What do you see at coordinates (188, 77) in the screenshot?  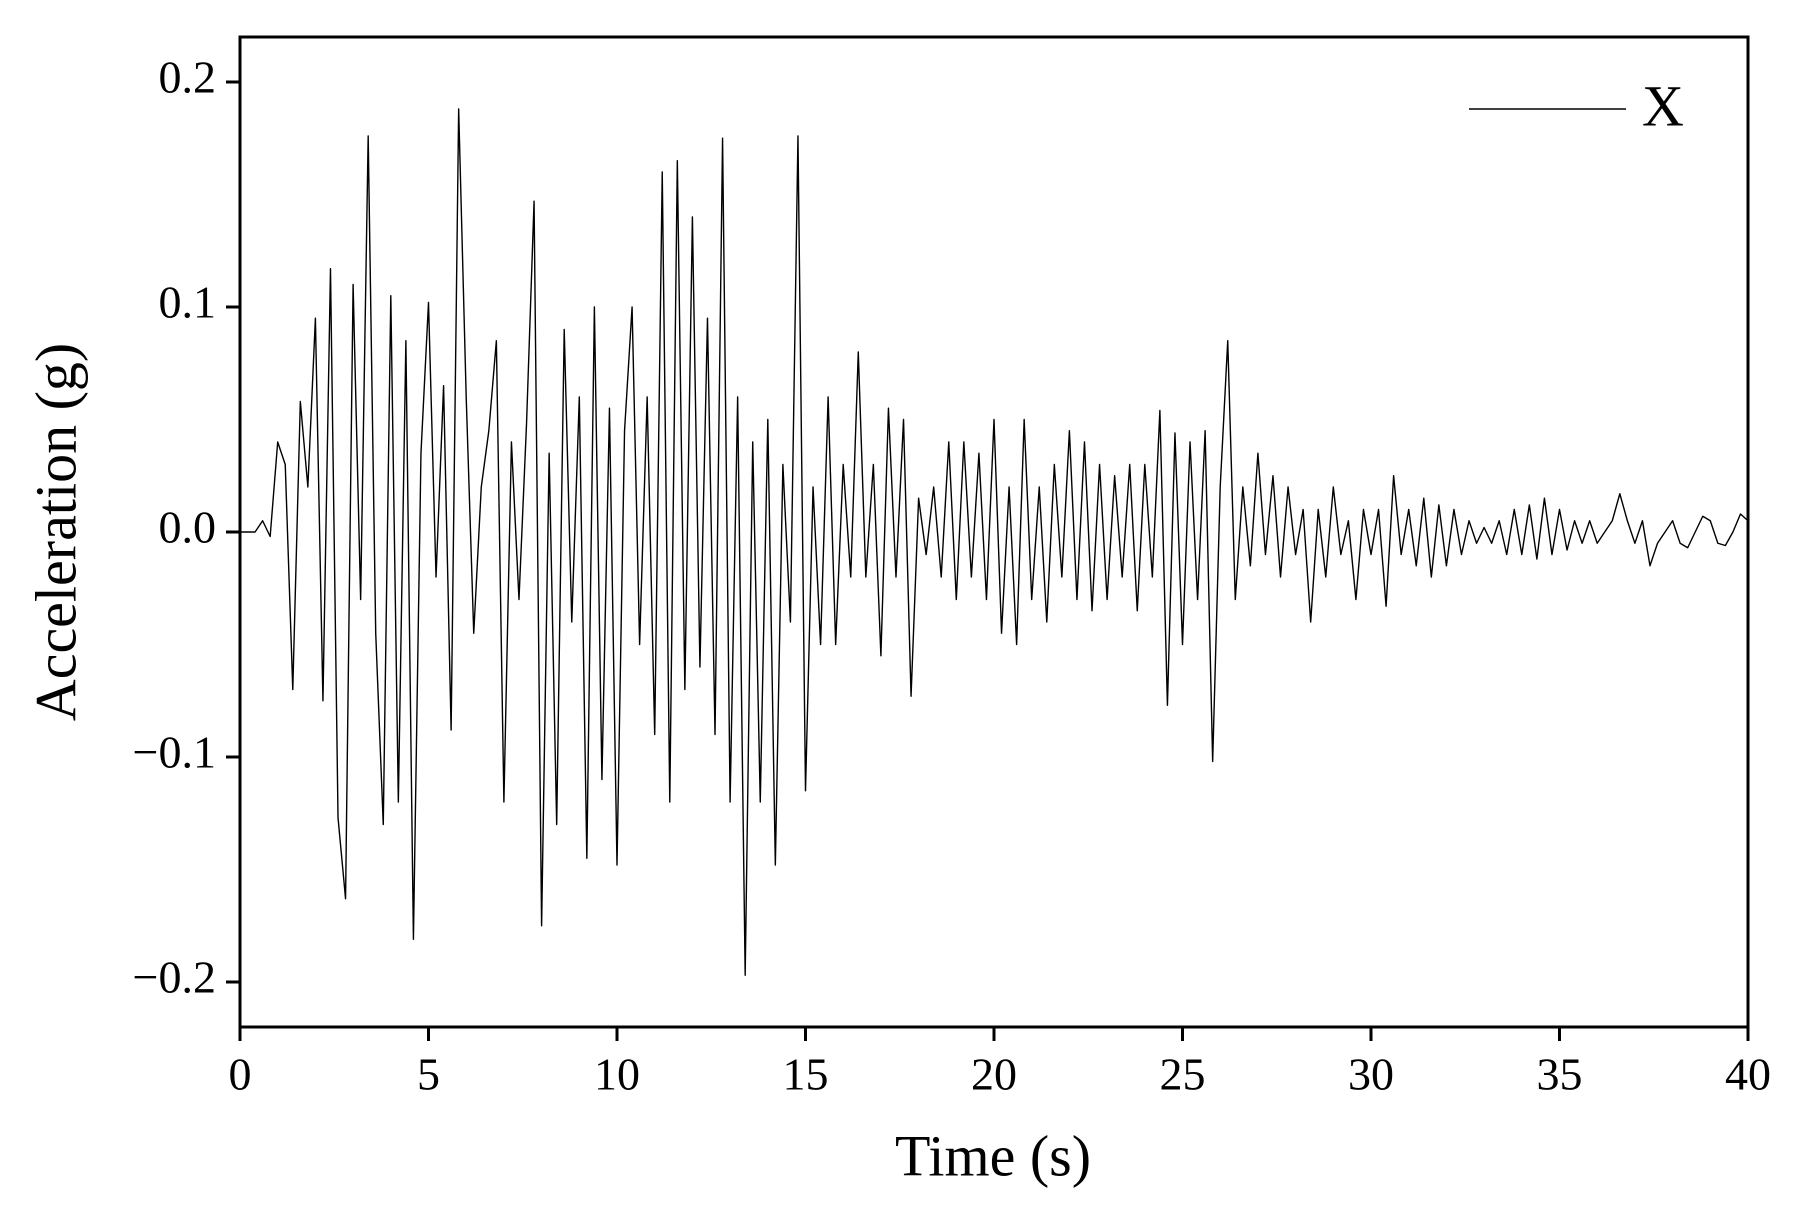 I see `y-tick-label: 0.2` at bounding box center [188, 77].